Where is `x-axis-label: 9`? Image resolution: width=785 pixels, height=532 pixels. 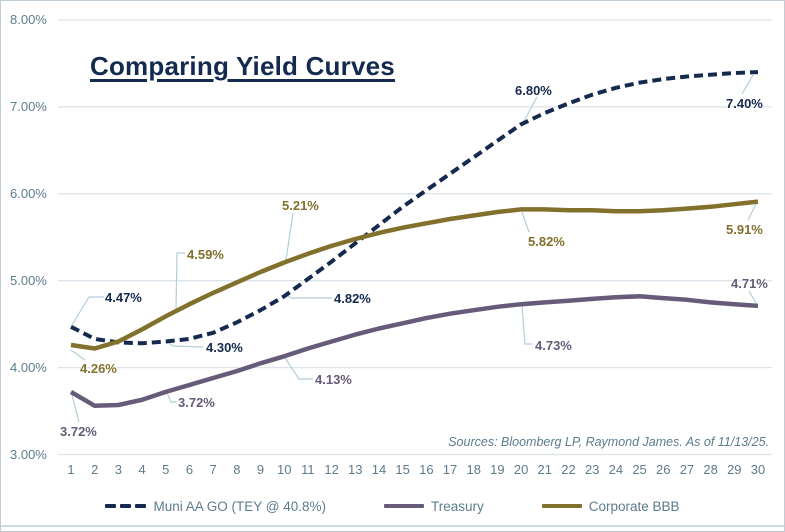 x-axis-label: 9 is located at coordinates (260, 469).